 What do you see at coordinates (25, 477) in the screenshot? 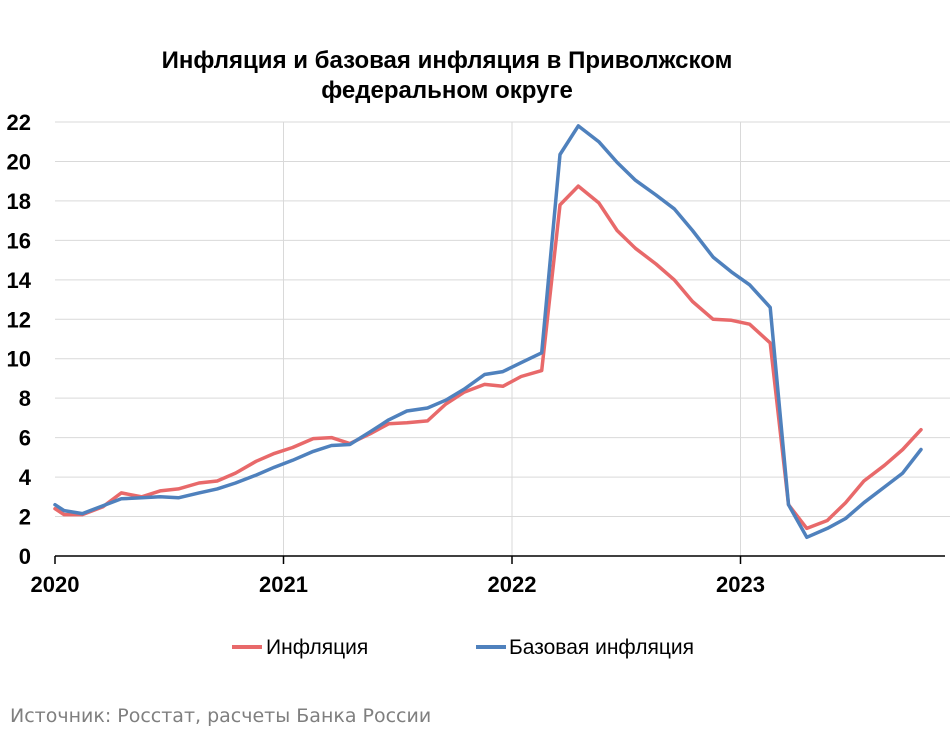
I see `y-tick-label-4: 4` at bounding box center [25, 477].